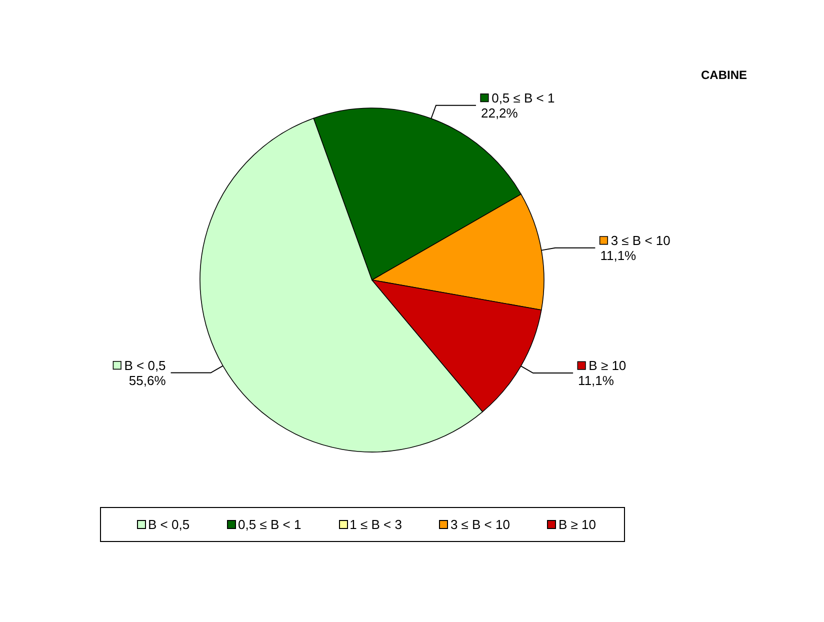  Describe the element at coordinates (480, 524) in the screenshot. I see `category-label: 3 ≤ B < 10` at that location.